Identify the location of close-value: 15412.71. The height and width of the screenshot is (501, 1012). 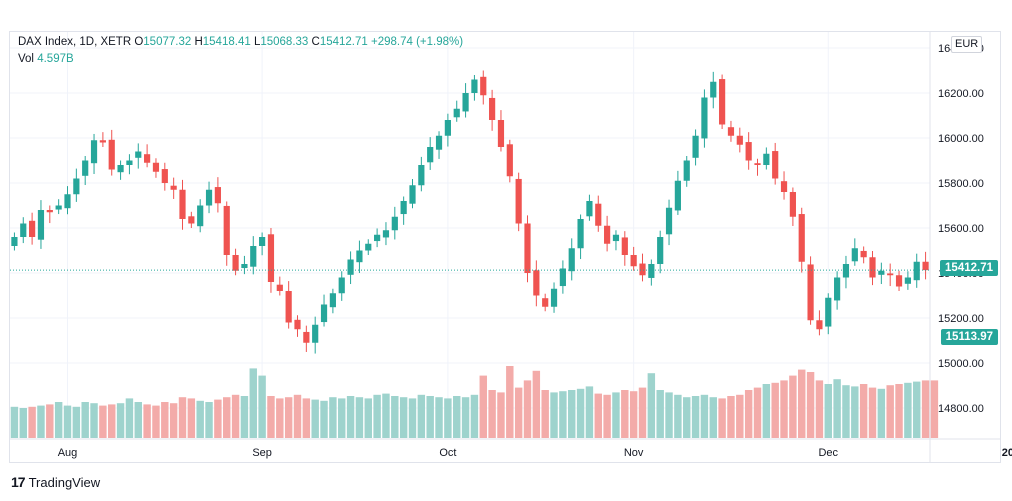
(343, 42).